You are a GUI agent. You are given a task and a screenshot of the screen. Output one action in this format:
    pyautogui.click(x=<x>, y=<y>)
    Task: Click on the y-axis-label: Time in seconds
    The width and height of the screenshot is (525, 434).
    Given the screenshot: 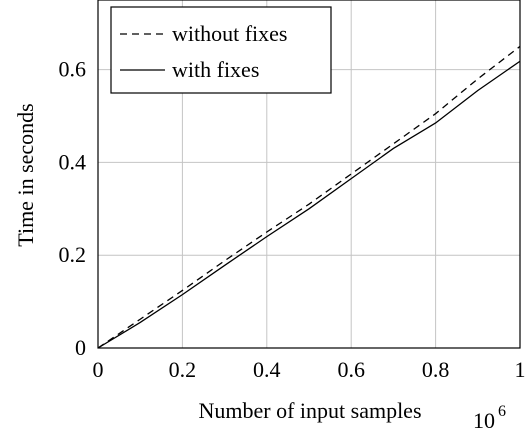 What is the action you would take?
    pyautogui.click(x=25, y=174)
    